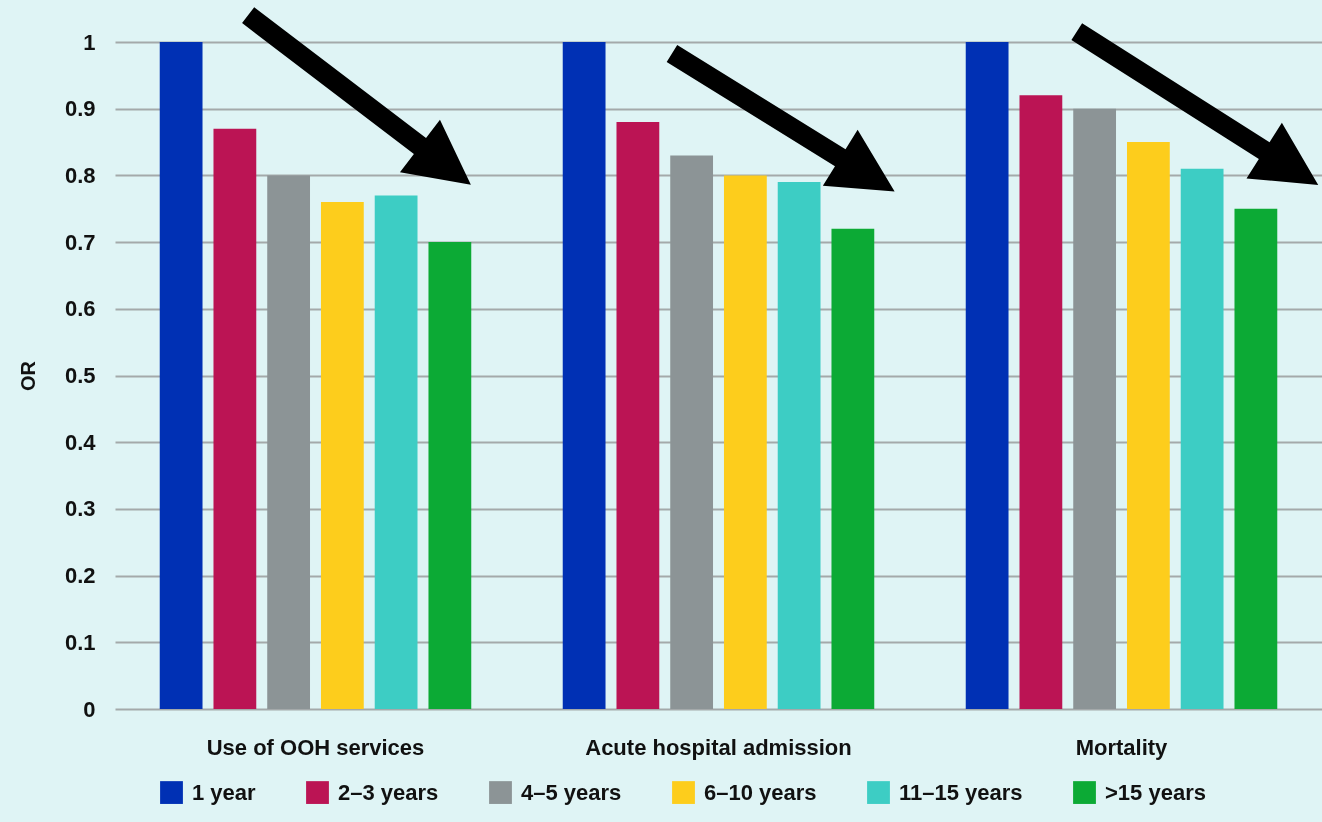 The width and height of the screenshot is (1322, 822). Describe the element at coordinates (89, 42) in the screenshot. I see `y-tick-label: 1` at that location.